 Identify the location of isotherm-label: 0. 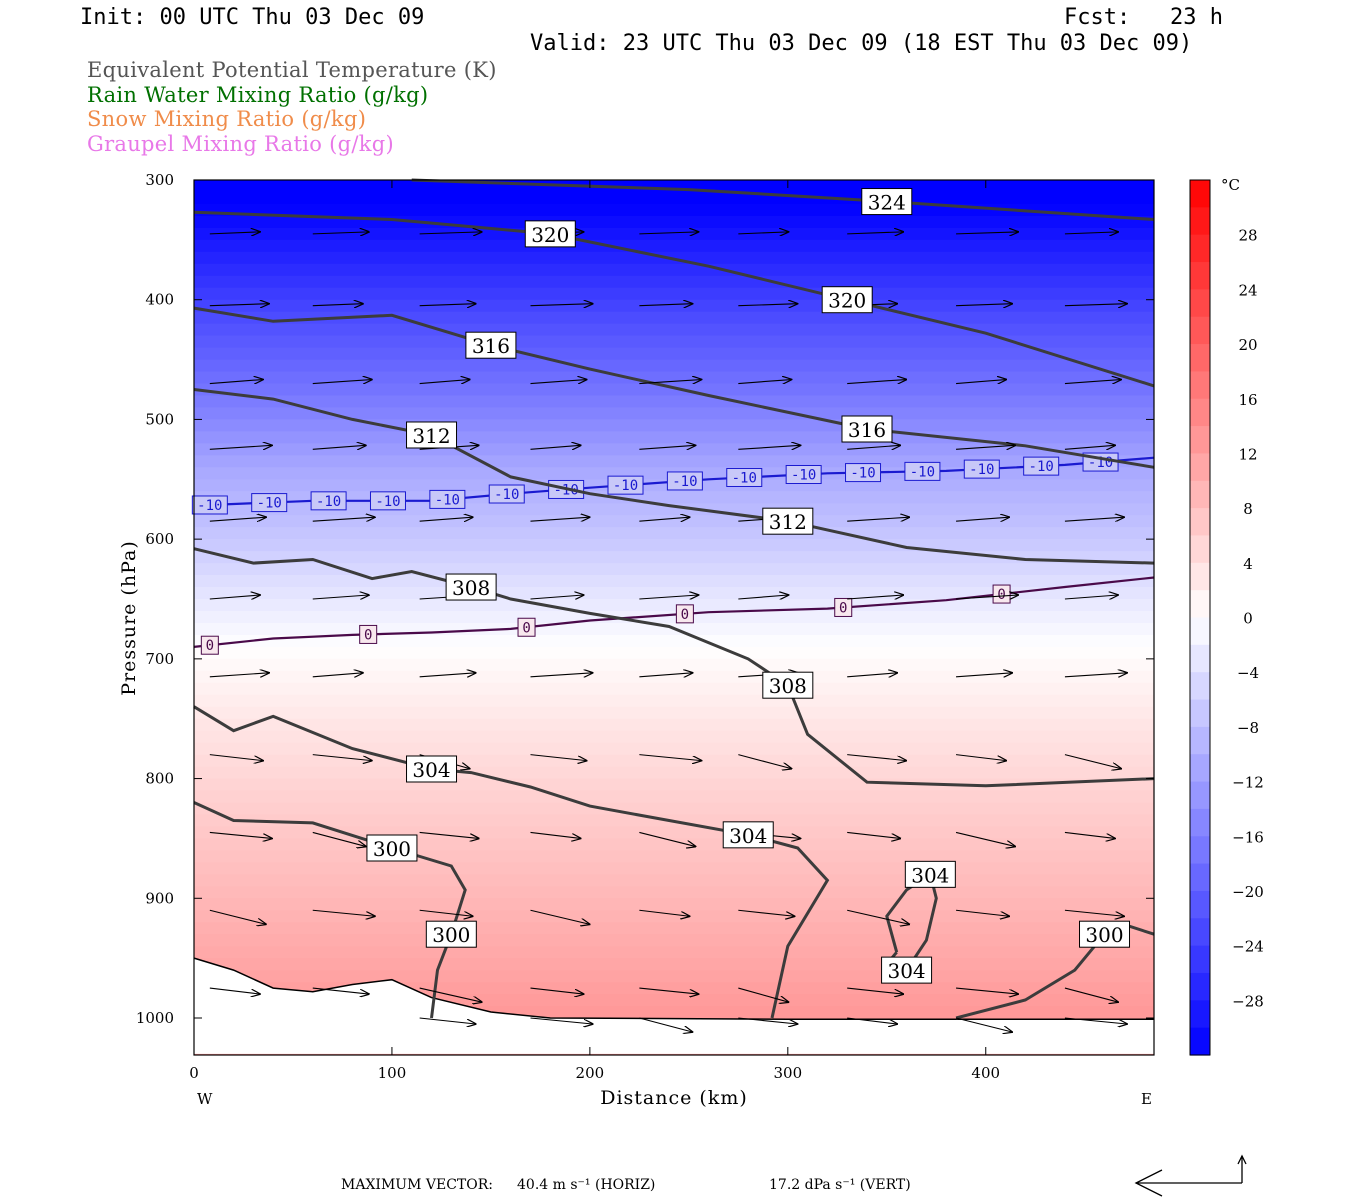
(685, 615).